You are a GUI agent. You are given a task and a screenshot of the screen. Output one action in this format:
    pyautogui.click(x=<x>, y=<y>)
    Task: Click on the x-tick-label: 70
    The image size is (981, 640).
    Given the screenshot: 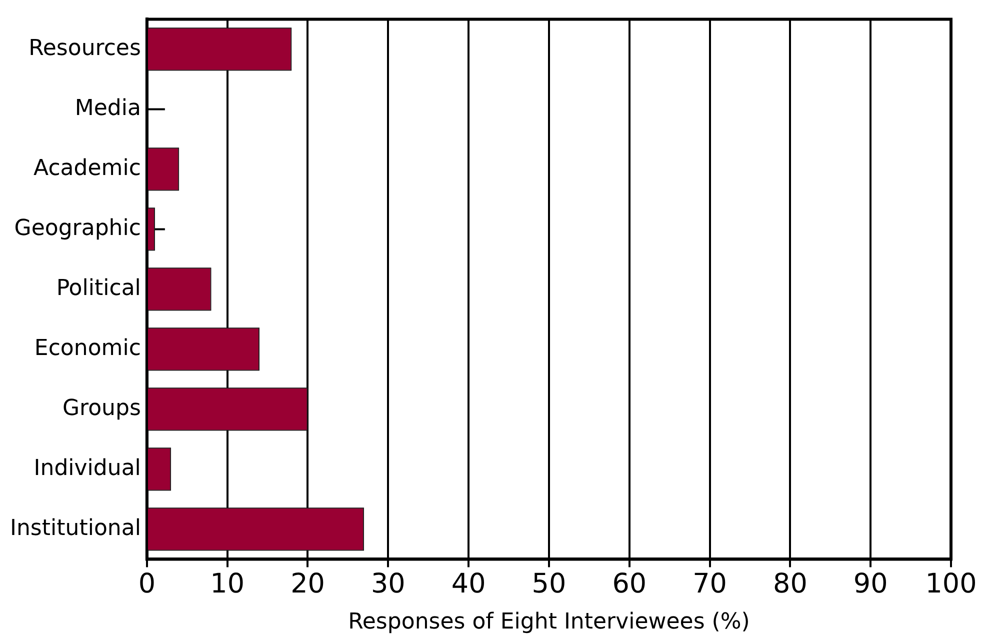 What is the action you would take?
    pyautogui.click(x=709, y=584)
    